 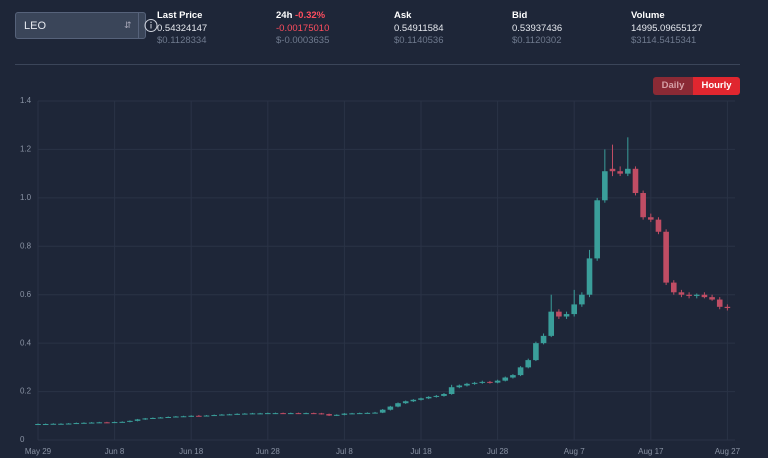 What do you see at coordinates (26, 100) in the screenshot?
I see `y-tick-label: 1.4` at bounding box center [26, 100].